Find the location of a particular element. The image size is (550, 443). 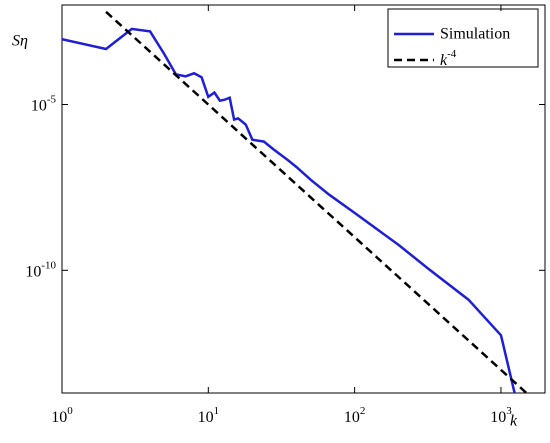

legend-label: Simulation is located at coordinates (475, 34).